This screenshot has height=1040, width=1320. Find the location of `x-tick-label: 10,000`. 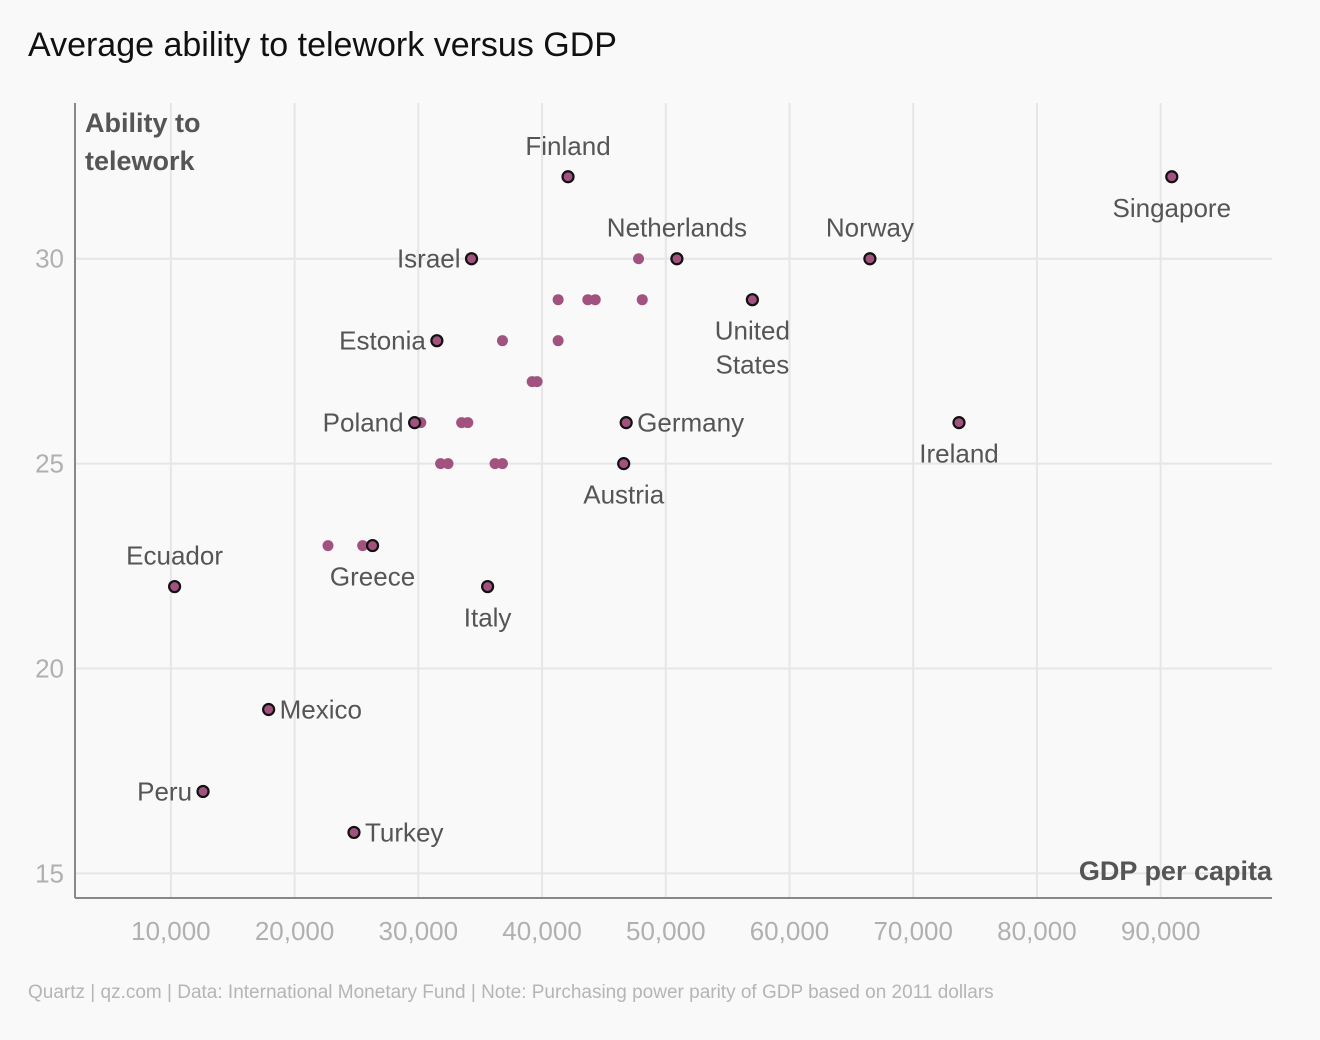

x-tick-label: 10,000 is located at coordinates (171, 931).